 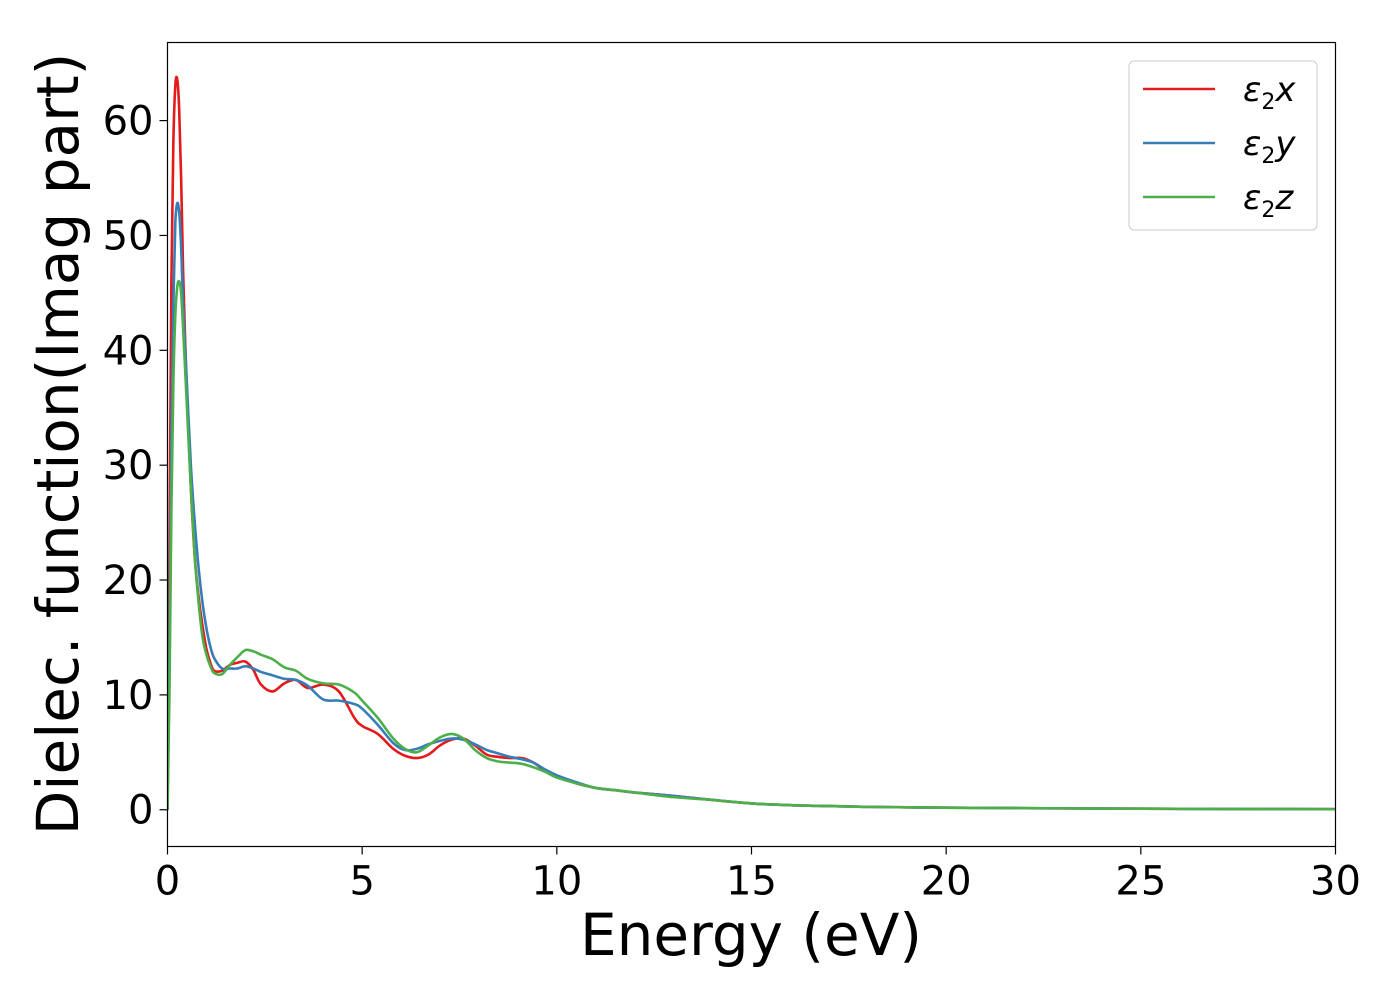 What do you see at coordinates (556, 882) in the screenshot?
I see `x-tick-label: 10` at bounding box center [556, 882].